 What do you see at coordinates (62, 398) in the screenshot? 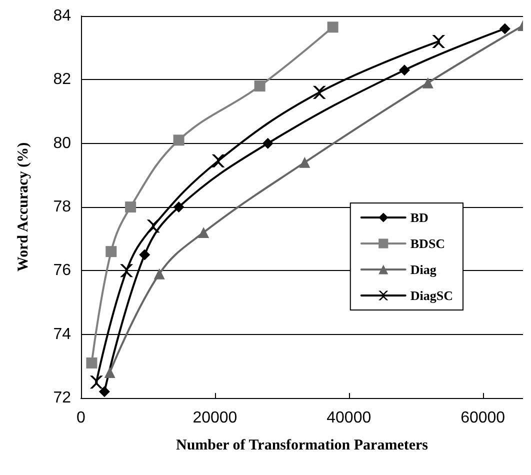
I see `y-tick-label: 72` at bounding box center [62, 398].